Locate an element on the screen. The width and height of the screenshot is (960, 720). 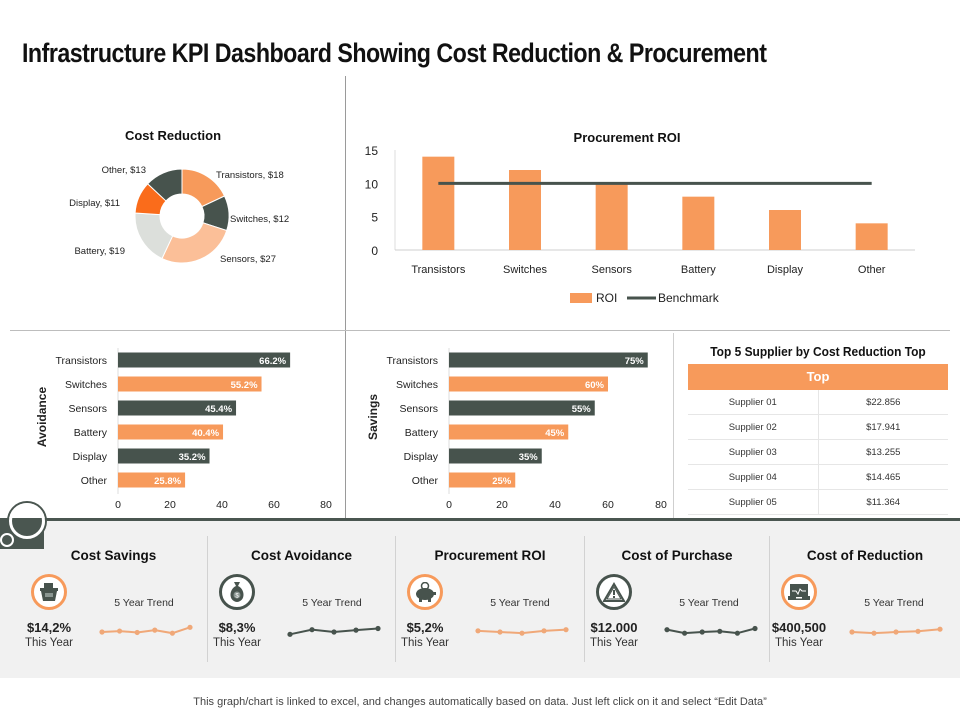
hbar-xtick-label: 40 is located at coordinates (555, 505).